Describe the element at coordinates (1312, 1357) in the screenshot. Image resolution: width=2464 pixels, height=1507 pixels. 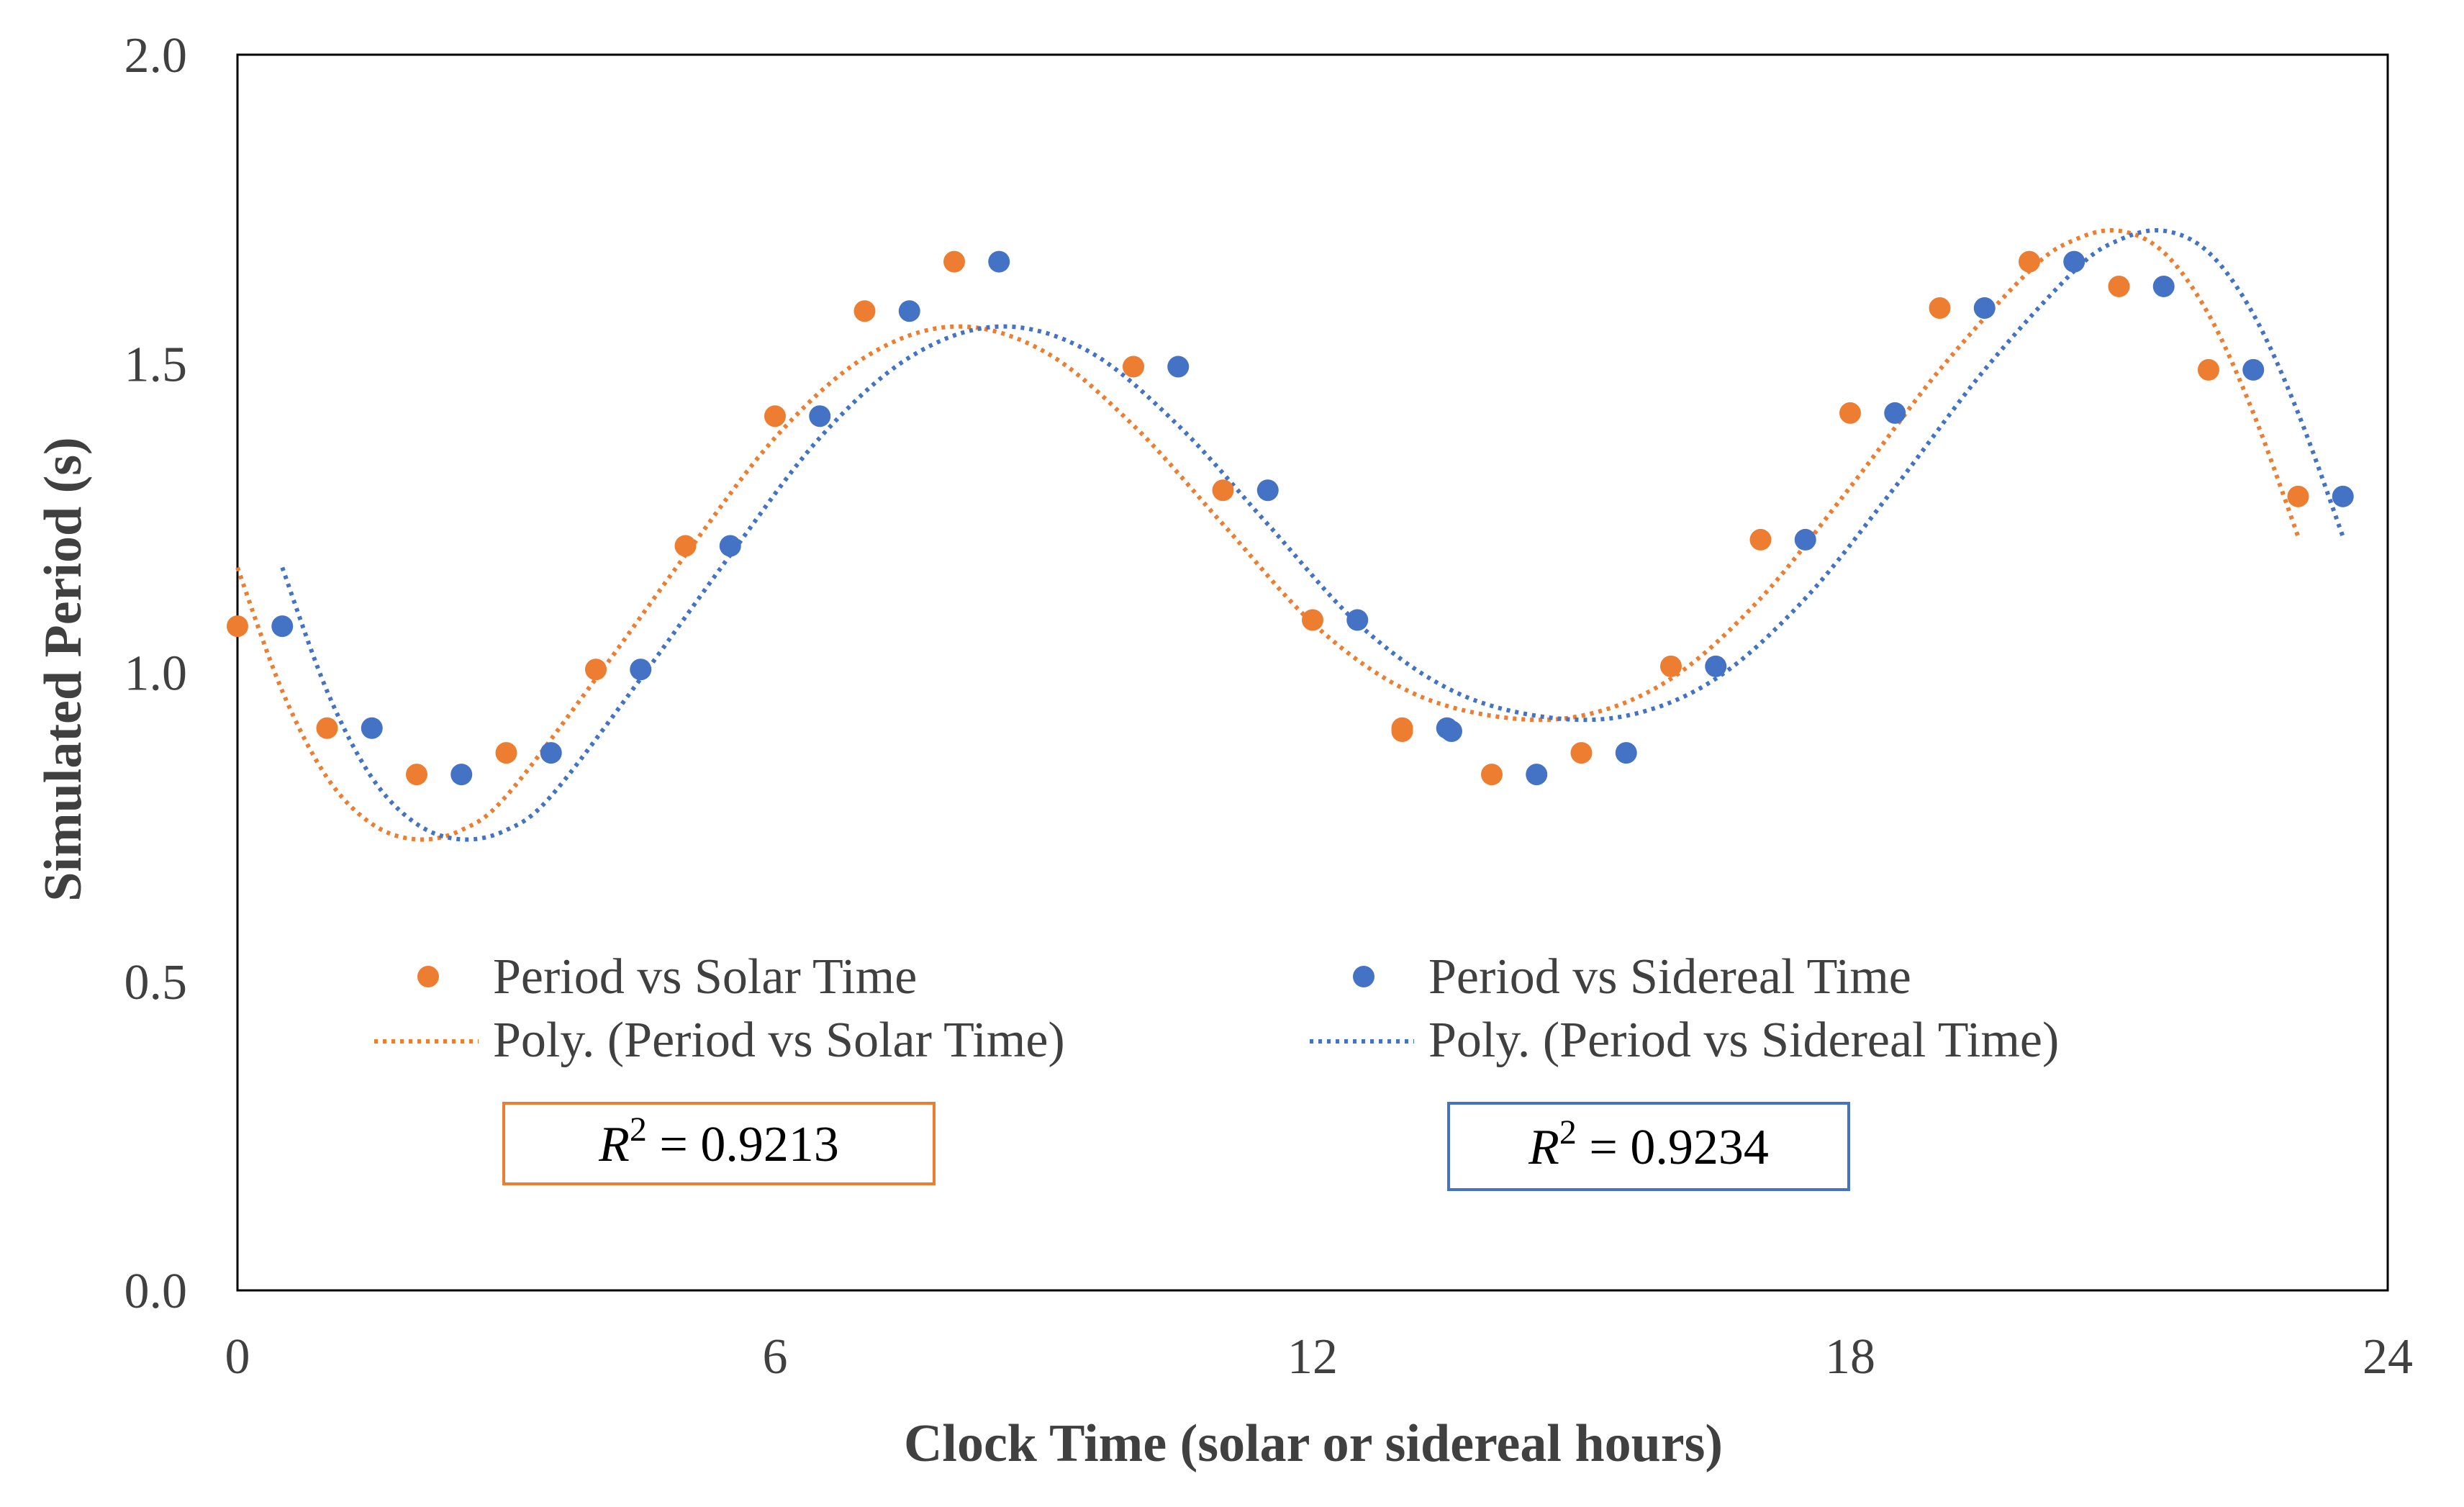
I see `x-tick-label: 12` at that location.